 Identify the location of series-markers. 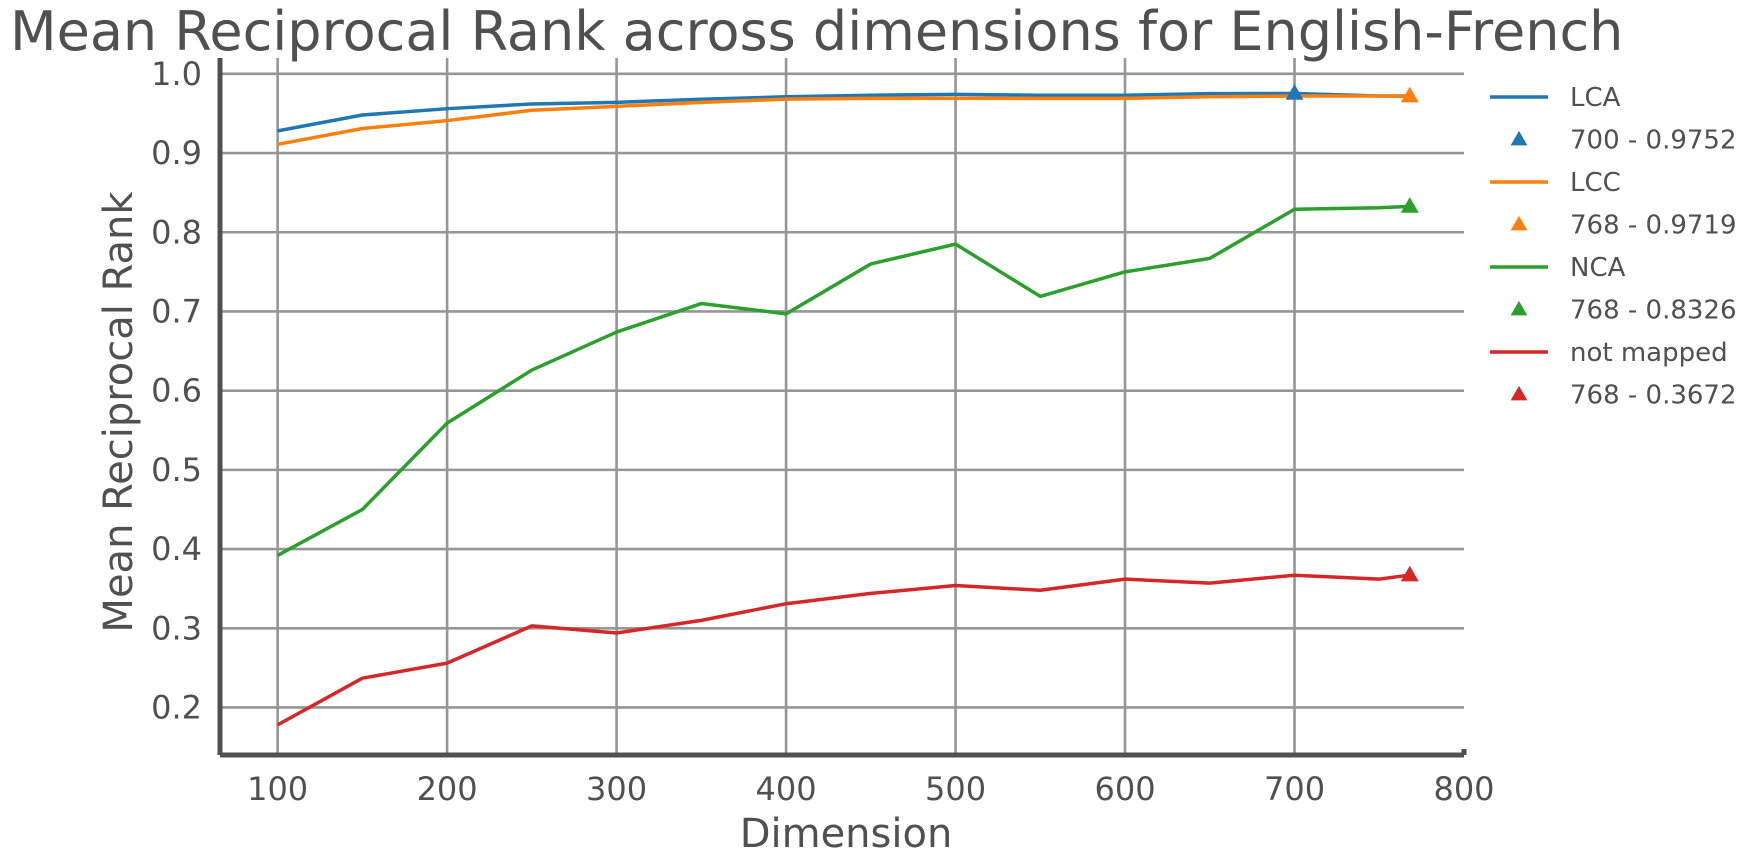
(1352, 333).